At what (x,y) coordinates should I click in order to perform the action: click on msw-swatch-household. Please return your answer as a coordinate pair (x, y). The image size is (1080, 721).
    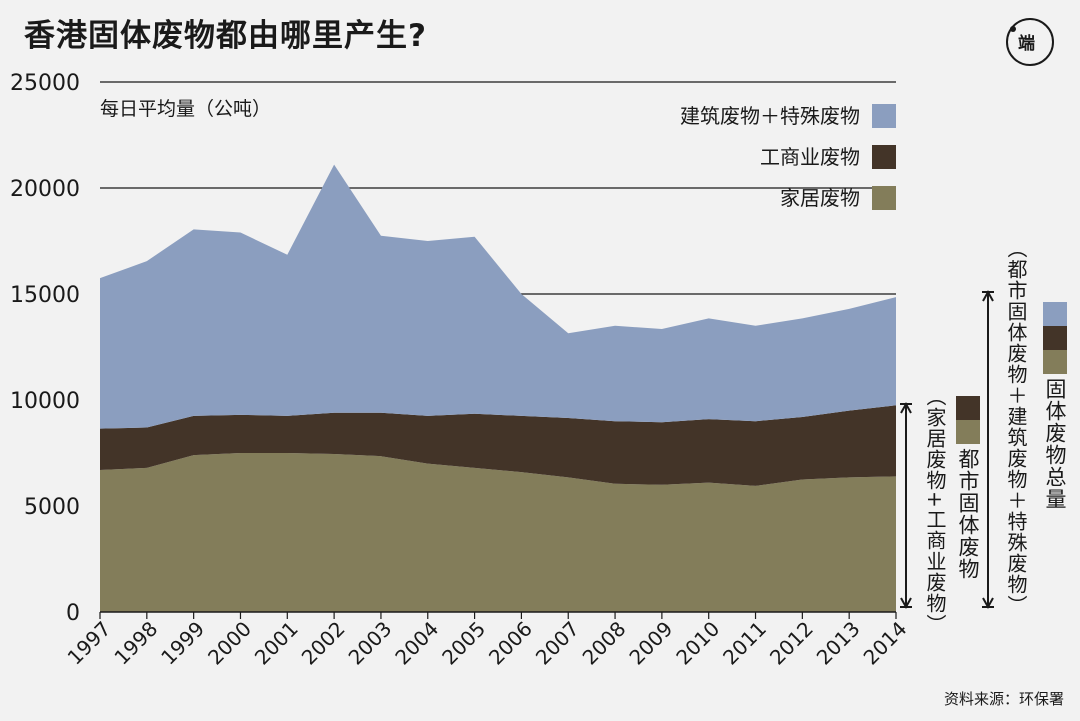
    Looking at the image, I should click on (968, 432).